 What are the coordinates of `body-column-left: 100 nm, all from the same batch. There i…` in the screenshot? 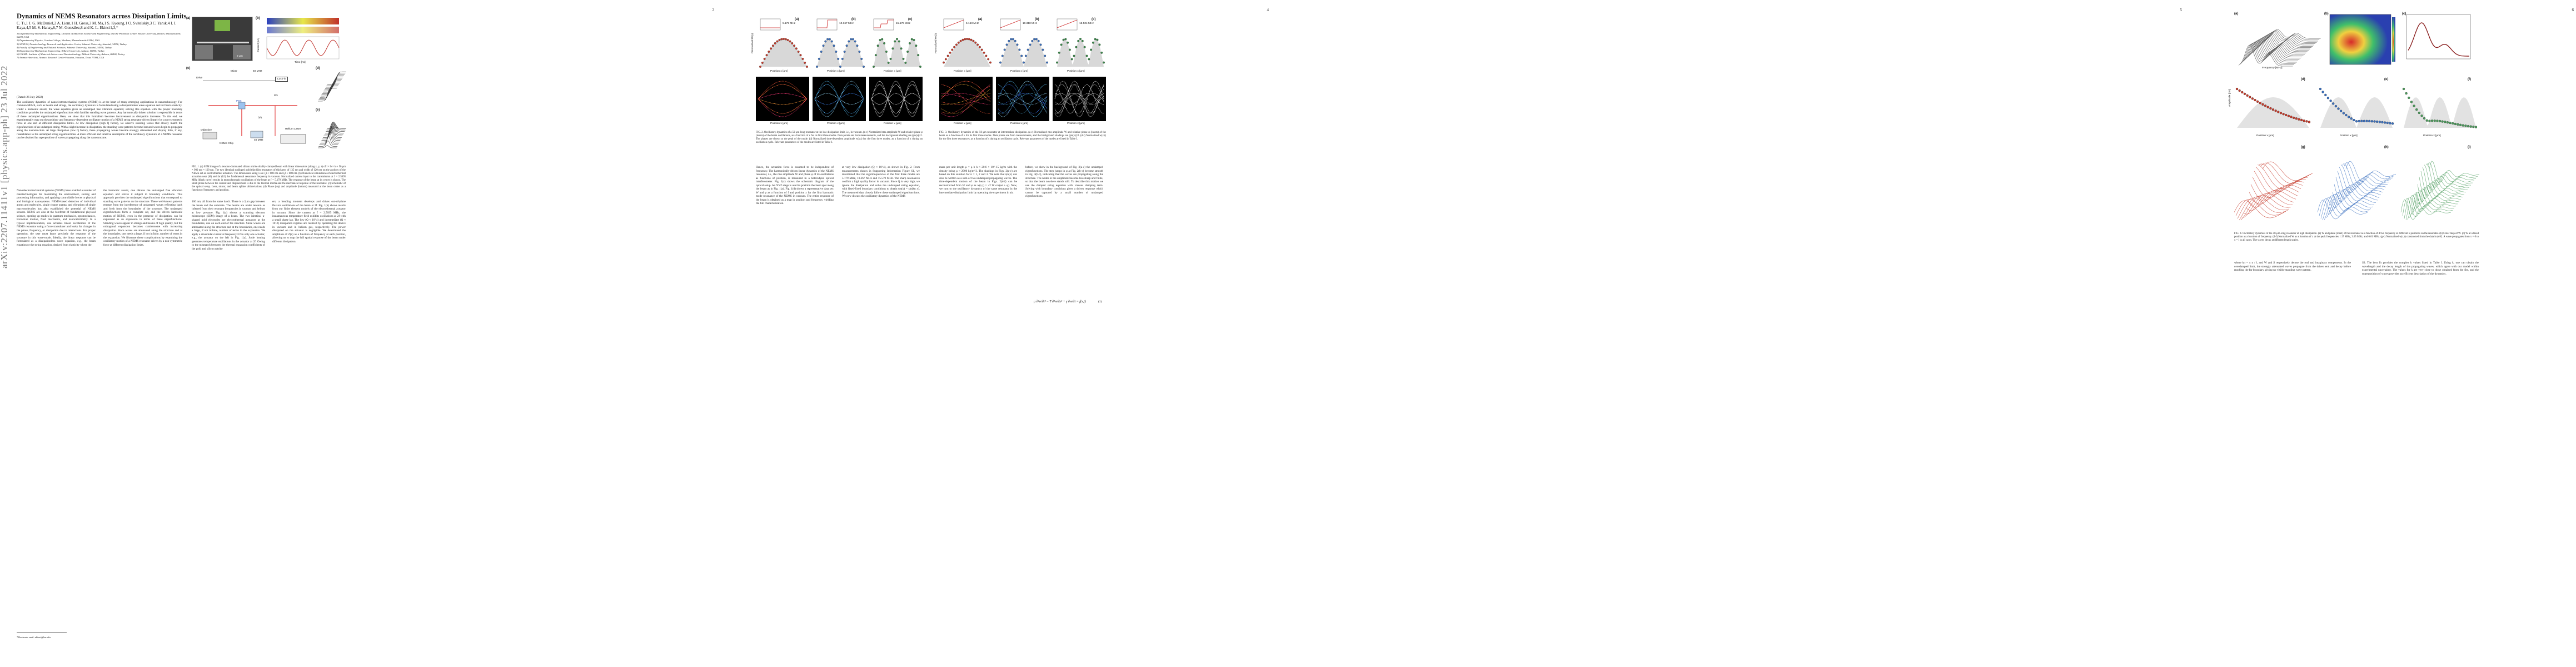 It's located at (228, 225).